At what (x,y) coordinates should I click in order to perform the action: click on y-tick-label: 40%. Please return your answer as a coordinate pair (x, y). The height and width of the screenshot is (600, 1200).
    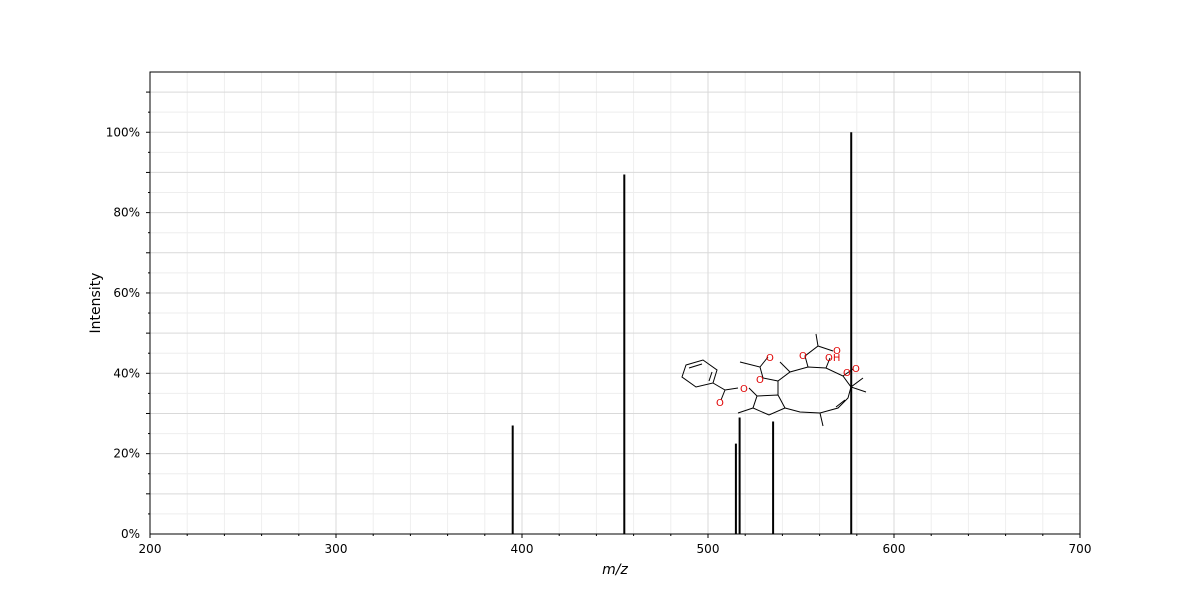
    Looking at the image, I should click on (126, 373).